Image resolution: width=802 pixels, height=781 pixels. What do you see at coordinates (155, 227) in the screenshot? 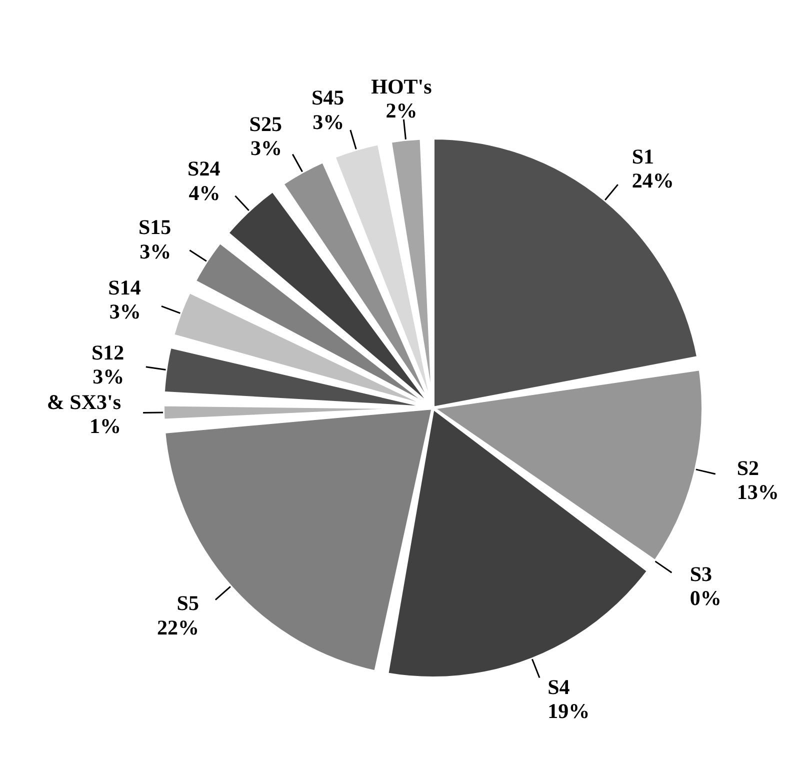
I see `slice-label: S15` at bounding box center [155, 227].